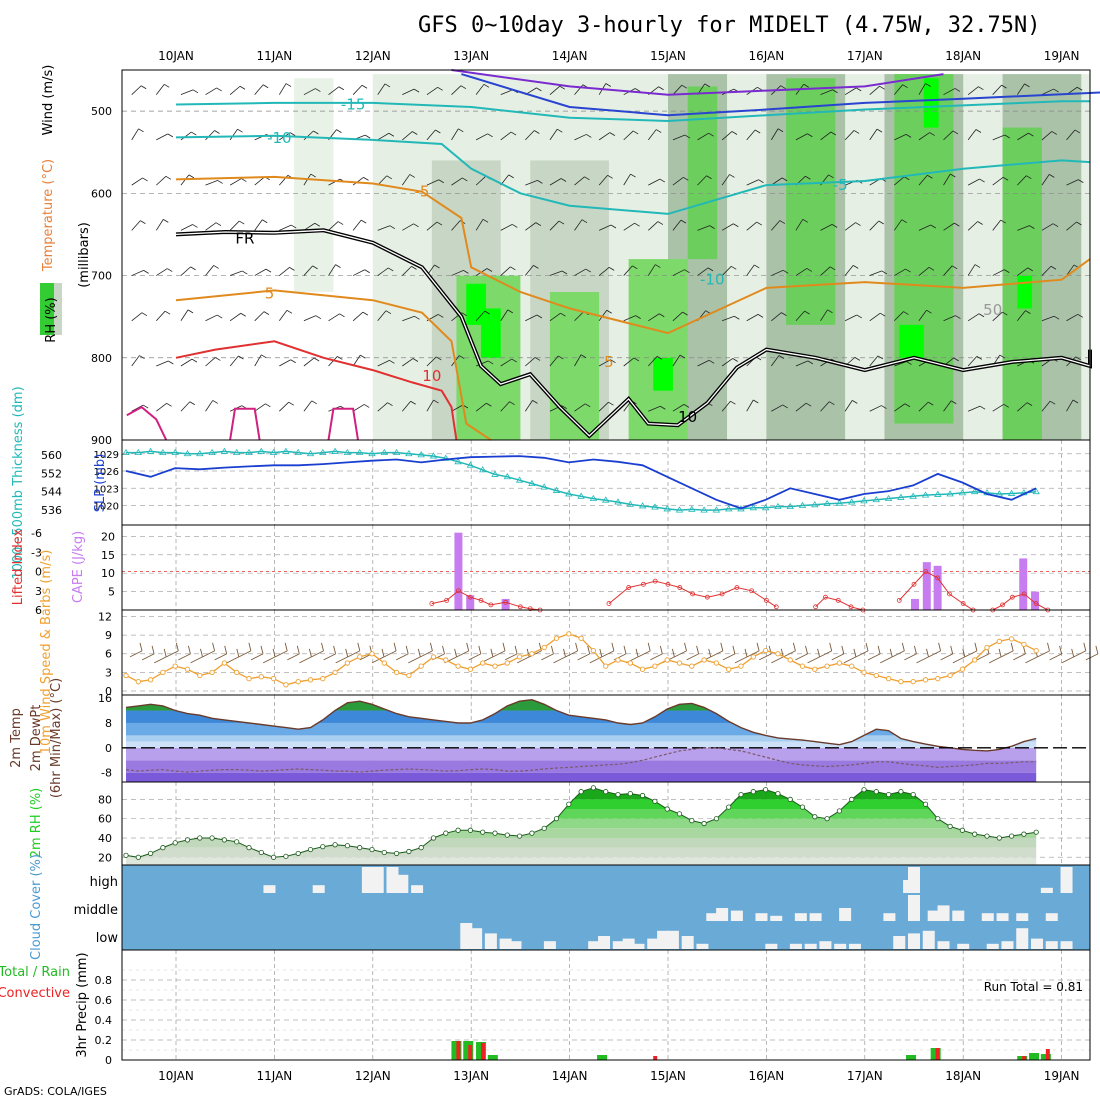  What do you see at coordinates (51, 455) in the screenshot?
I see `thickness-tick-label: 560` at bounding box center [51, 455].